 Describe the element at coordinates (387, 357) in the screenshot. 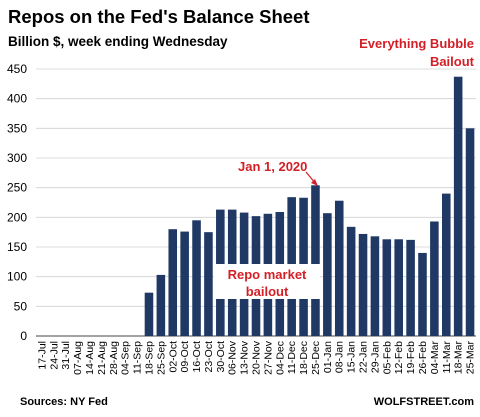

I see `x-tick-label: 05-Feb` at that location.